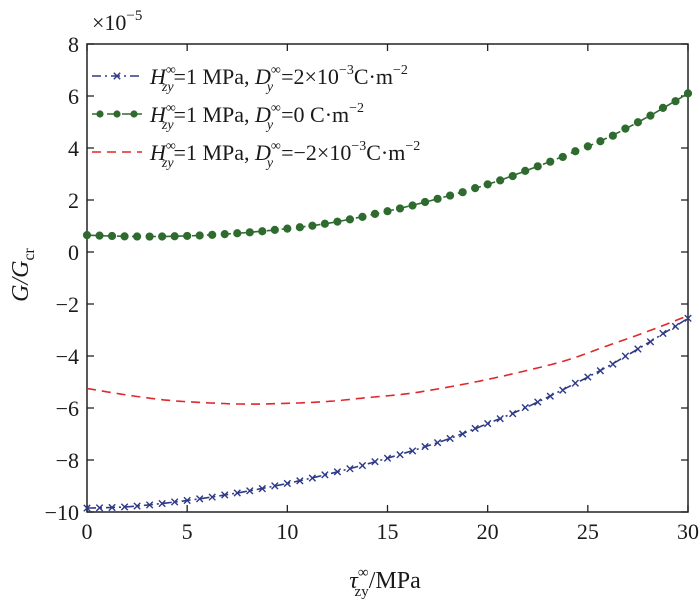 The width and height of the screenshot is (700, 603). I want to click on y-tick-label: 0, so click(73, 252).